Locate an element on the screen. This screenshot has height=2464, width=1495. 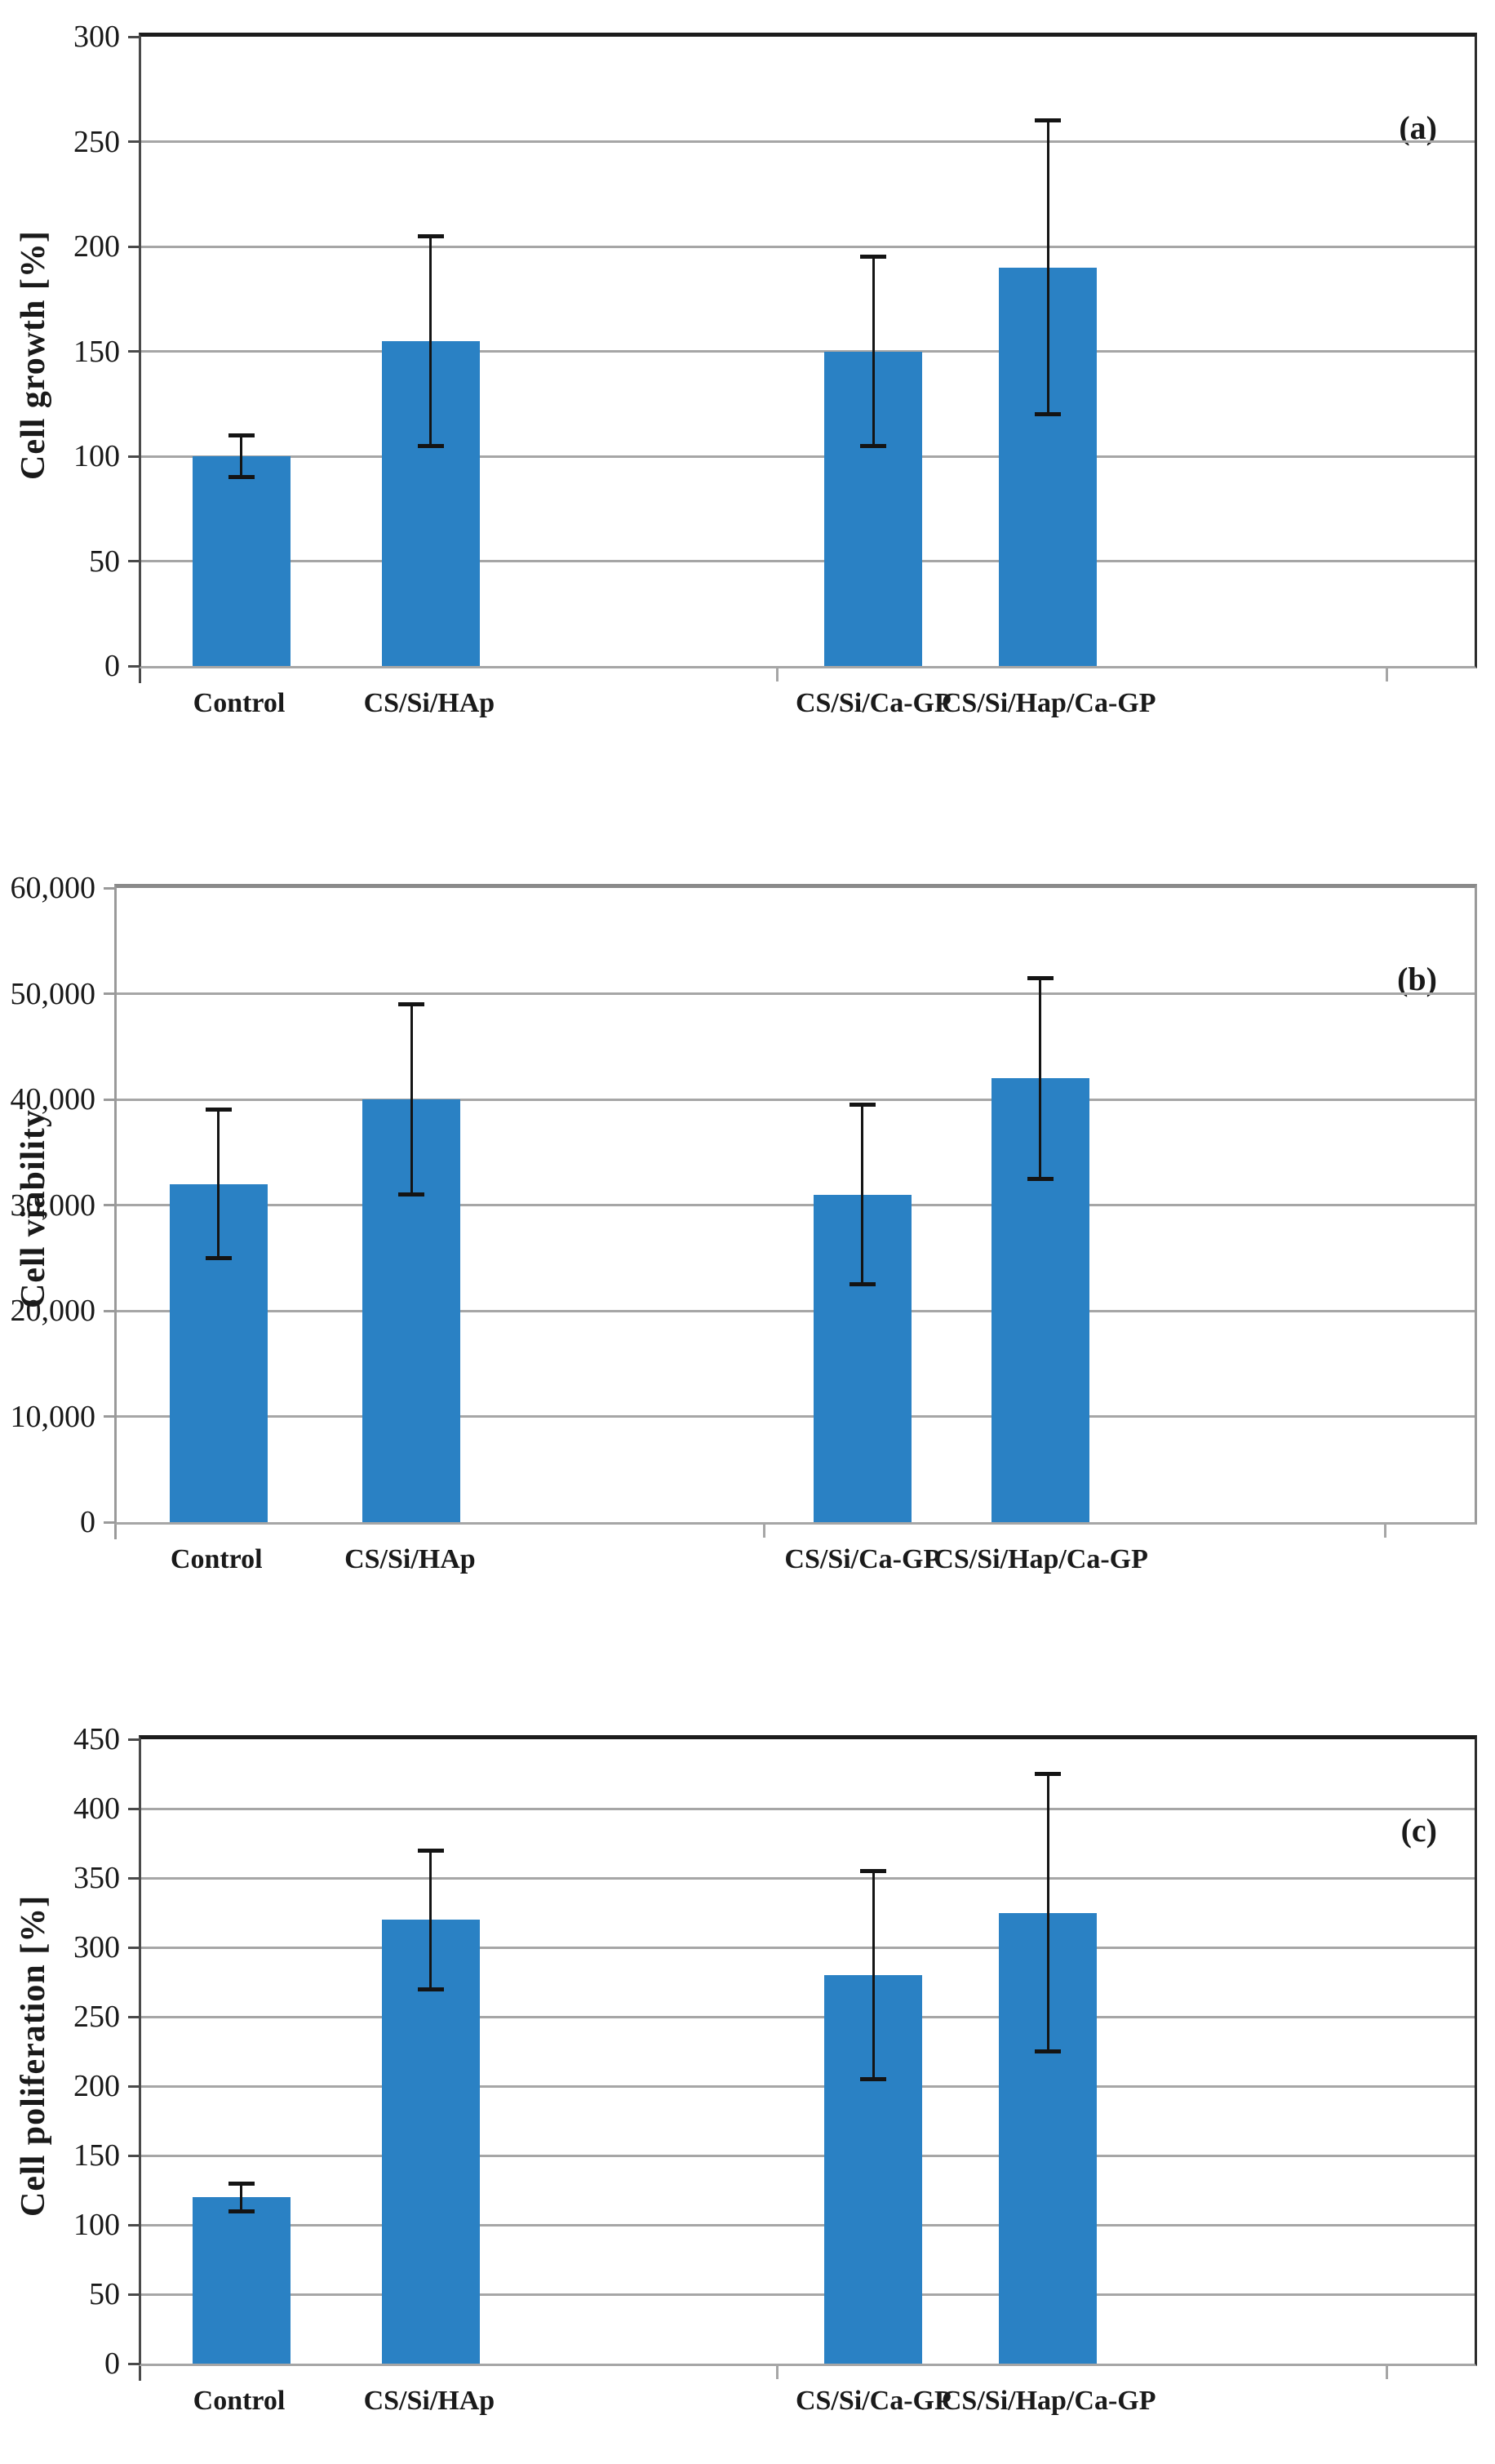
y-tick-label: 10,000 is located at coordinates (53, 1417).